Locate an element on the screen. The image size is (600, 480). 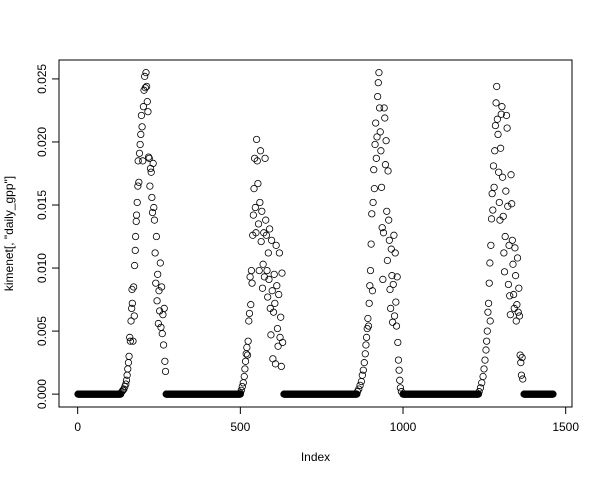
x-tick-label: 1500 is located at coordinates (565, 427).